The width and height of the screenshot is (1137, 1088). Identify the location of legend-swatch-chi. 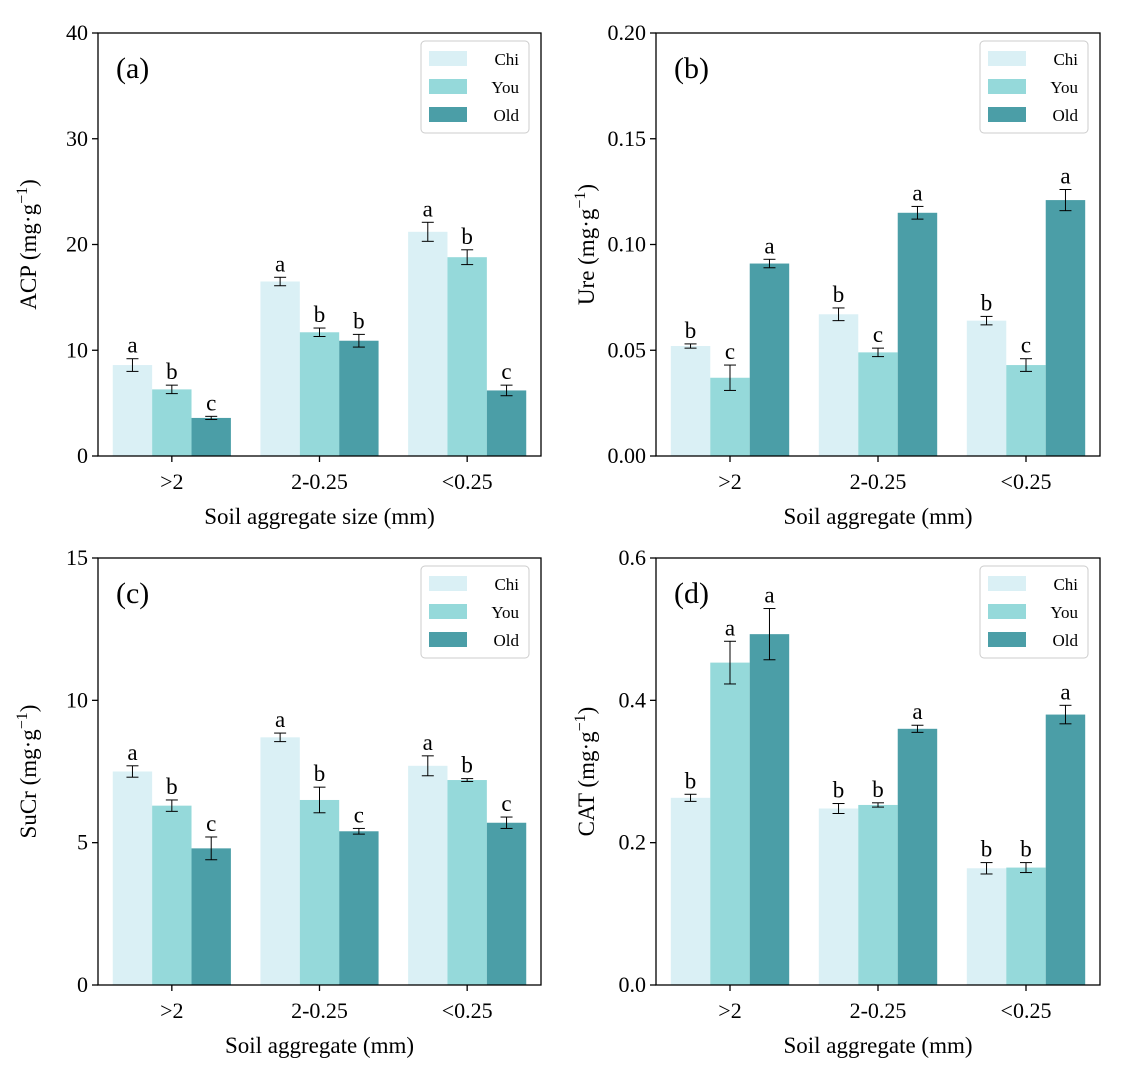
(1007, 583).